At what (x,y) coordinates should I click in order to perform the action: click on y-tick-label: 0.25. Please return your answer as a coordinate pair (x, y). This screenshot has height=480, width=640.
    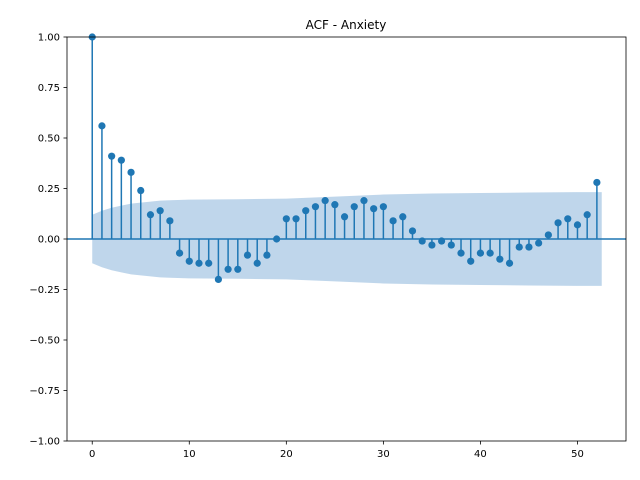
    Looking at the image, I should click on (49, 189).